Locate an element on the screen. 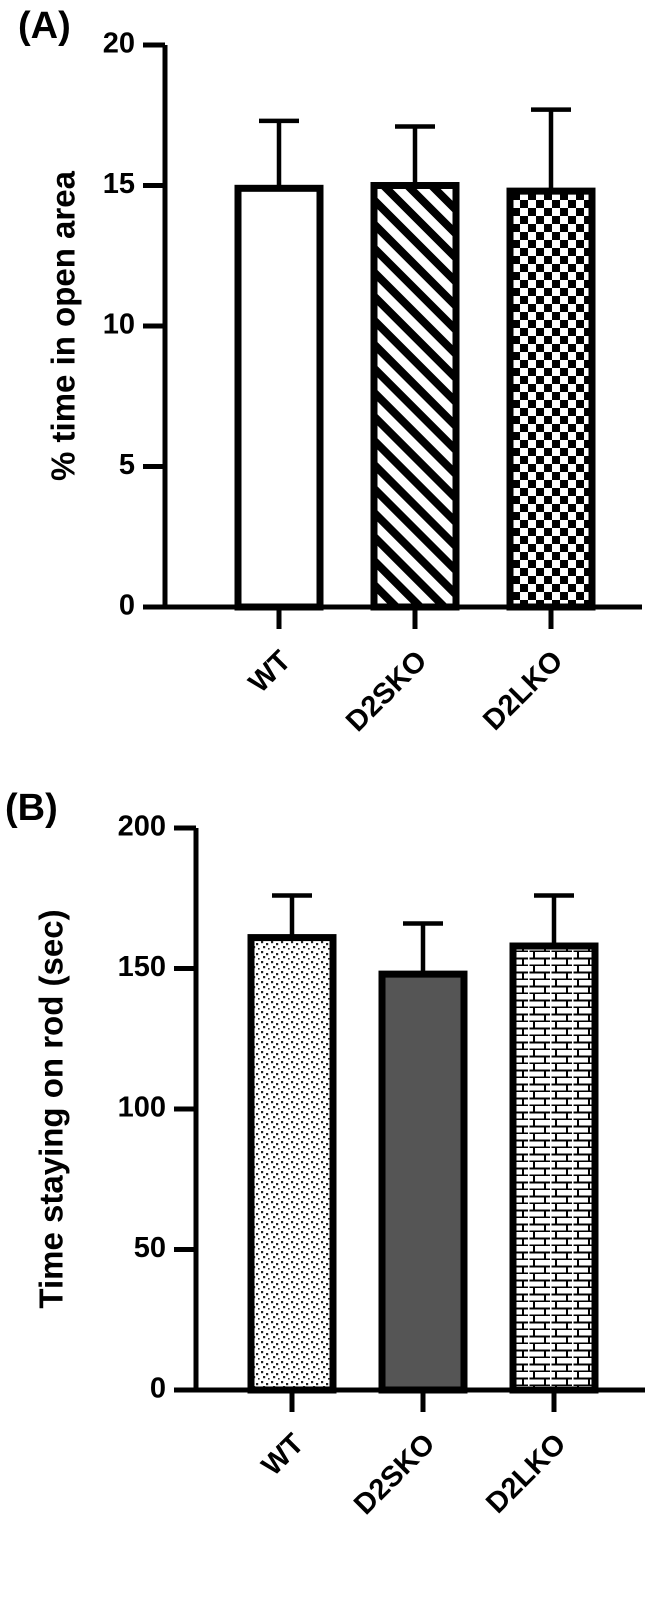 The image size is (664, 1603). panel-label: (B) is located at coordinates (31, 808).